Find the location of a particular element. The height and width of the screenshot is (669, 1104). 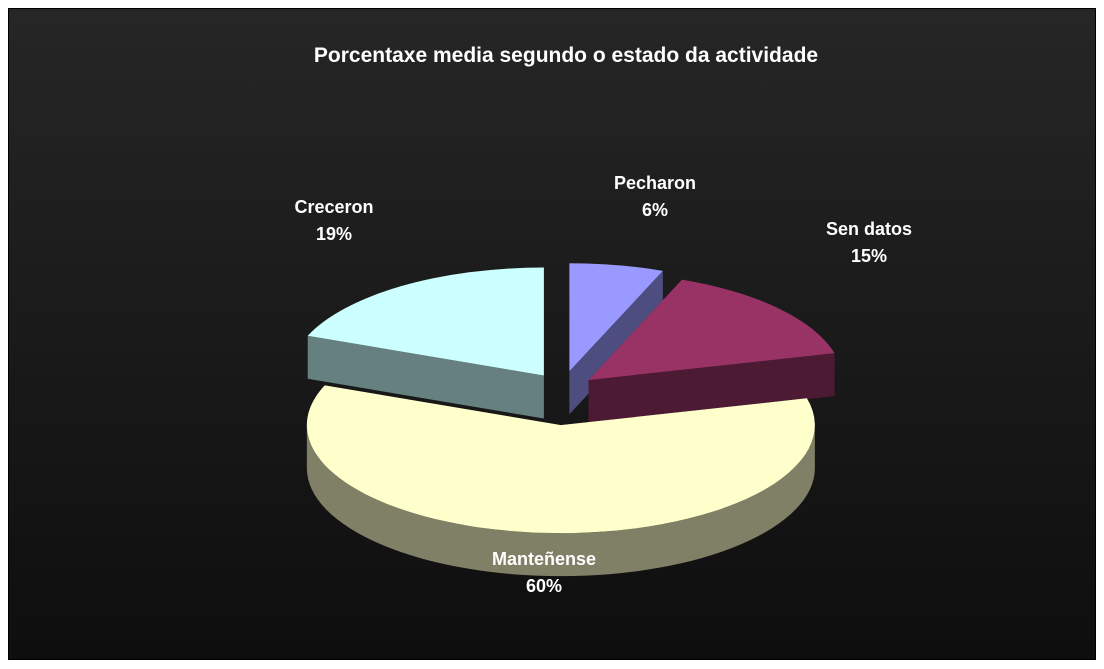

slice-label-name: Manteñense is located at coordinates (544, 559).